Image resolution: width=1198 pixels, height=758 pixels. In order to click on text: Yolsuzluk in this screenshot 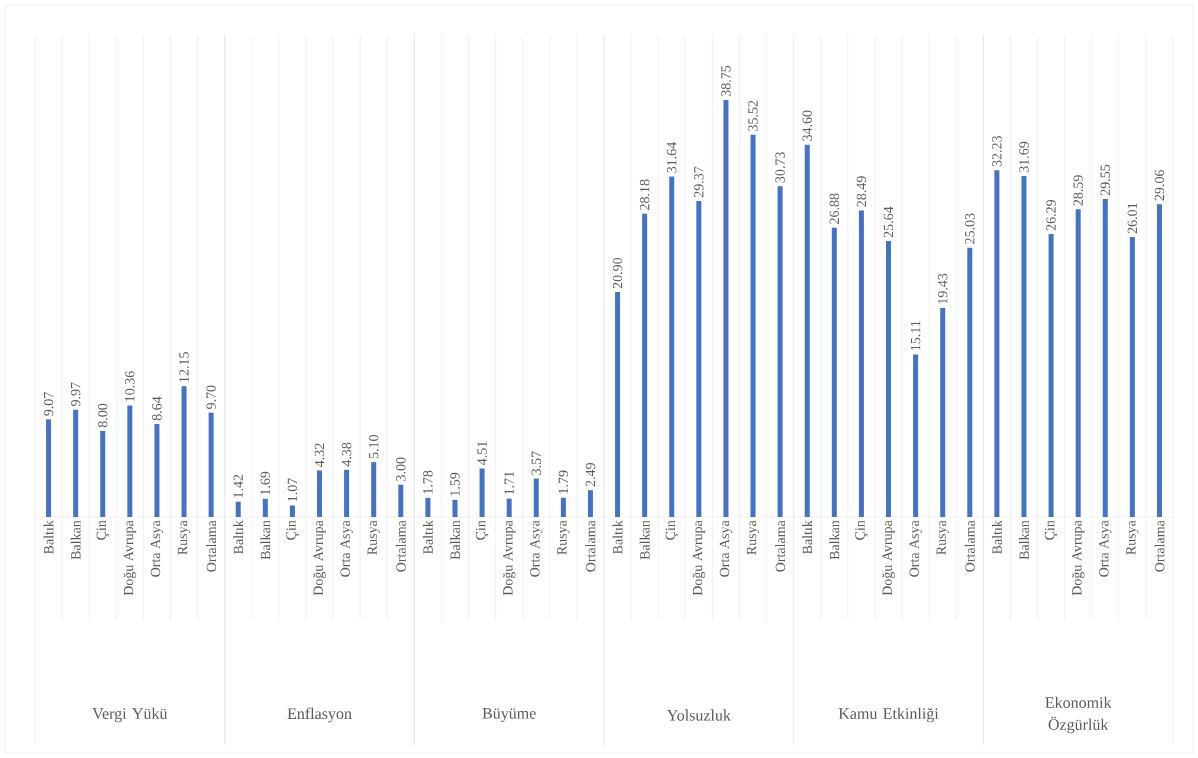, I will do `click(698, 715)`.